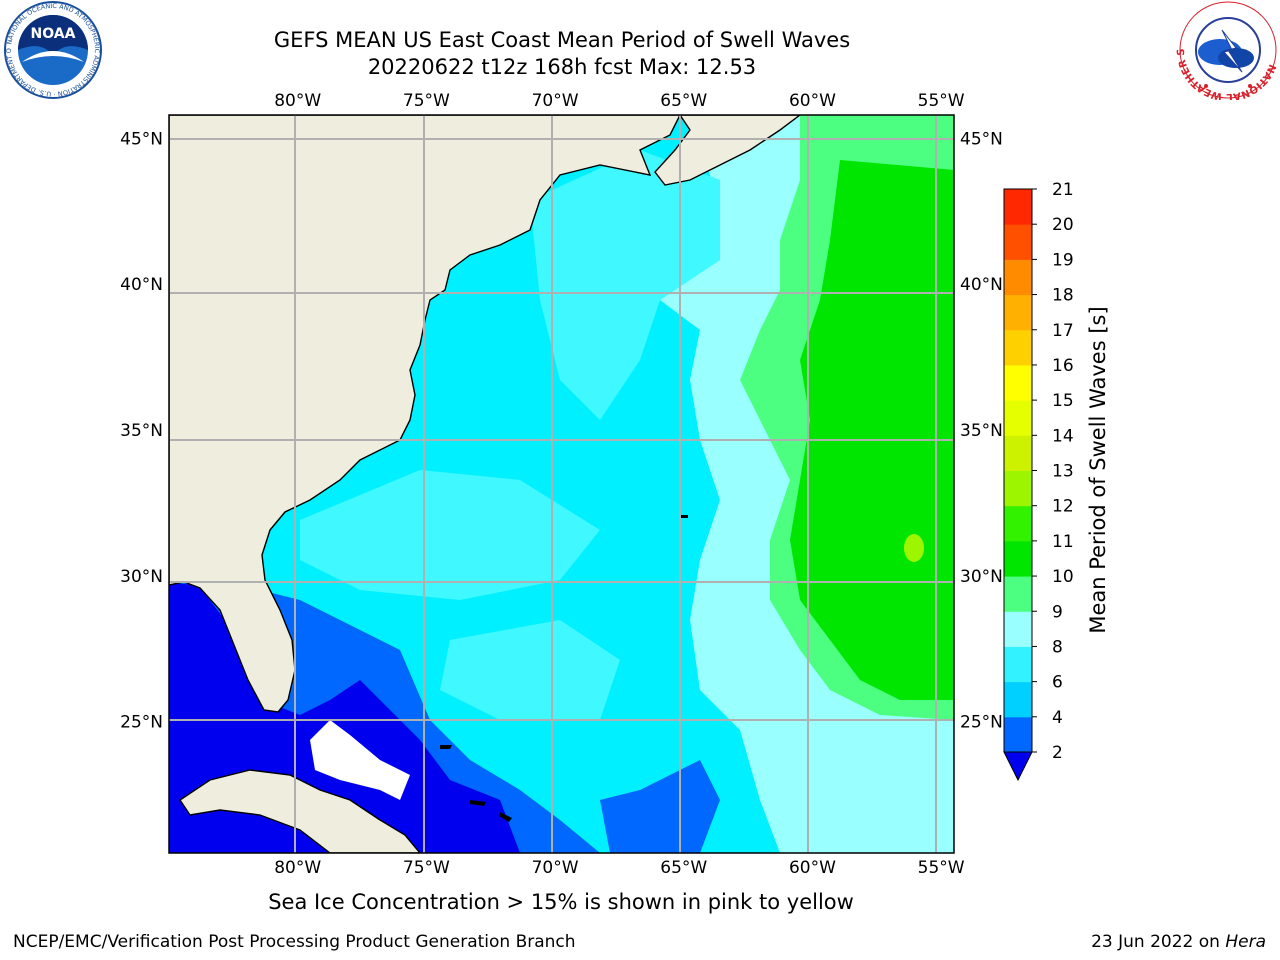 Image resolution: width=1280 pixels, height=960 pixels. What do you see at coordinates (625, 285) in the screenshot?
I see `swell-field-light-cyan` at bounding box center [625, 285].